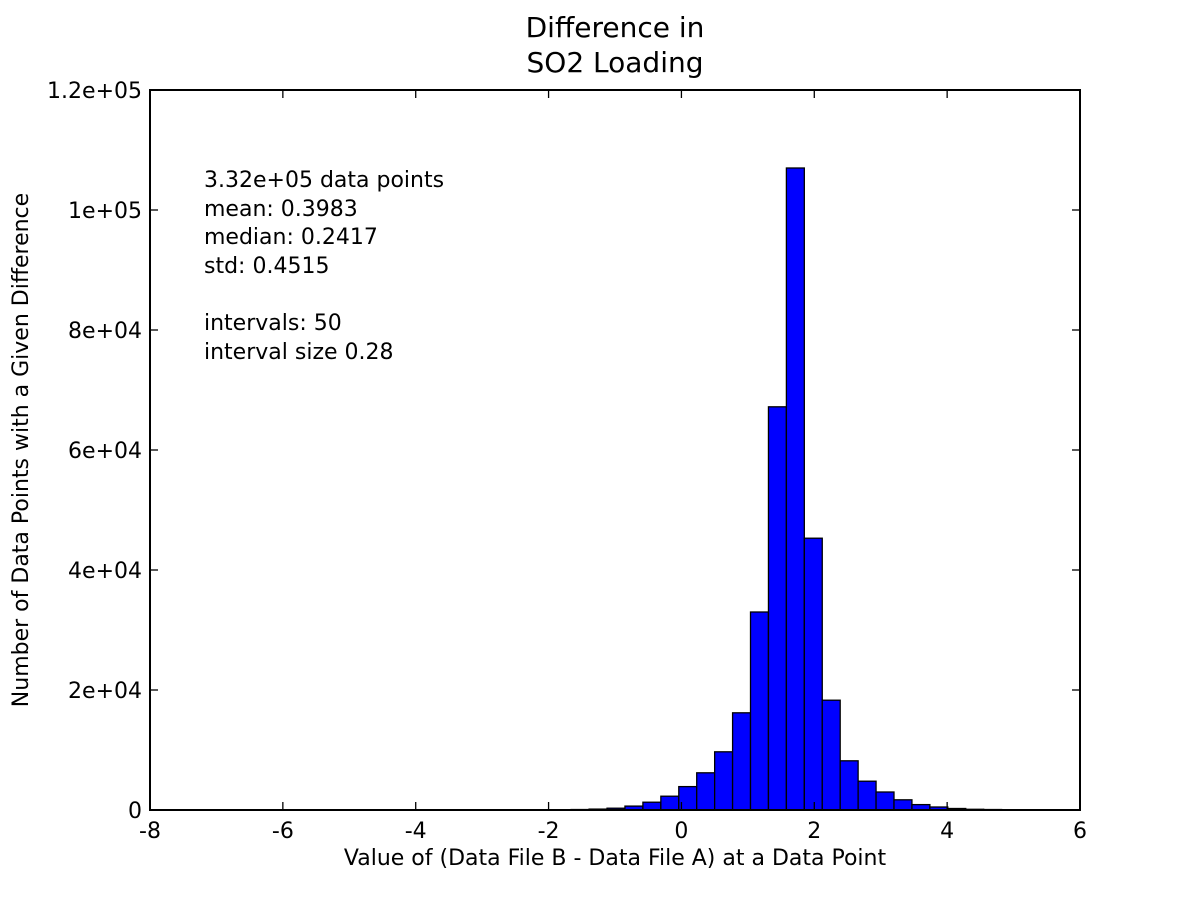  What do you see at coordinates (135, 811) in the screenshot?
I see `y-tick-label: 0` at bounding box center [135, 811].